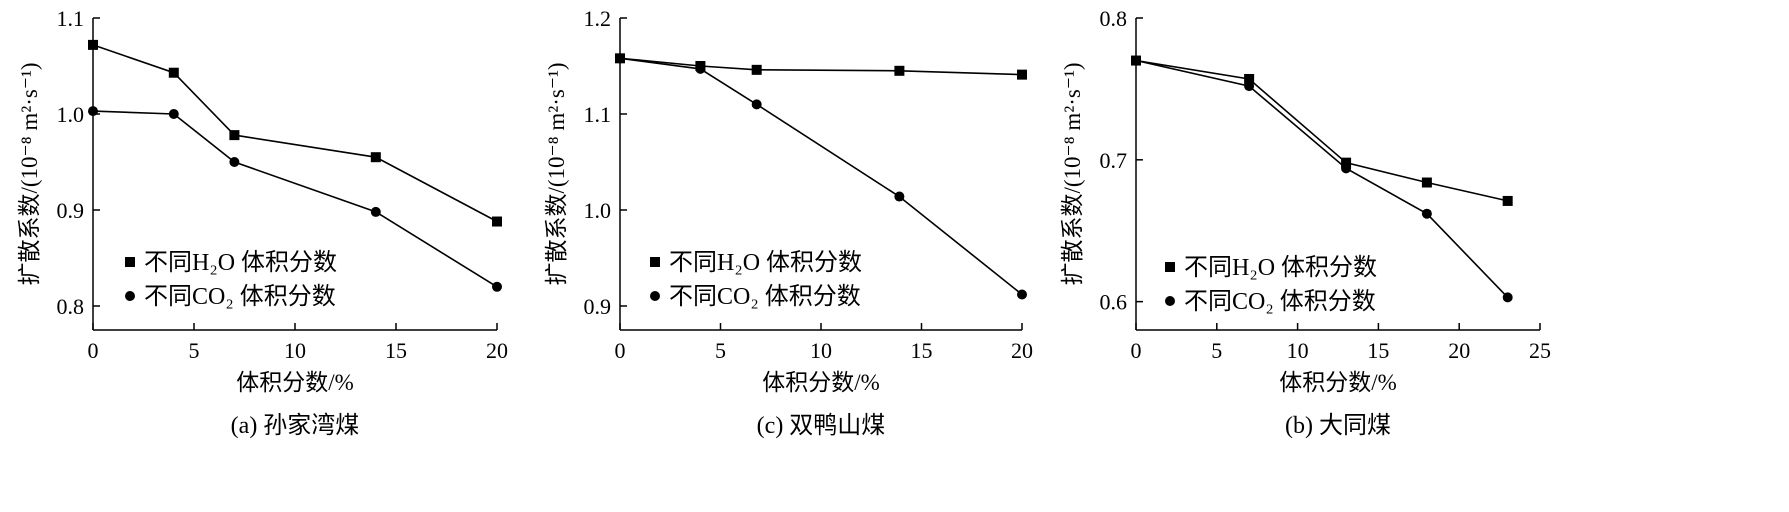  What do you see at coordinates (295, 425) in the screenshot?
I see `panel-caption: (a) 孙家湾煤` at bounding box center [295, 425].